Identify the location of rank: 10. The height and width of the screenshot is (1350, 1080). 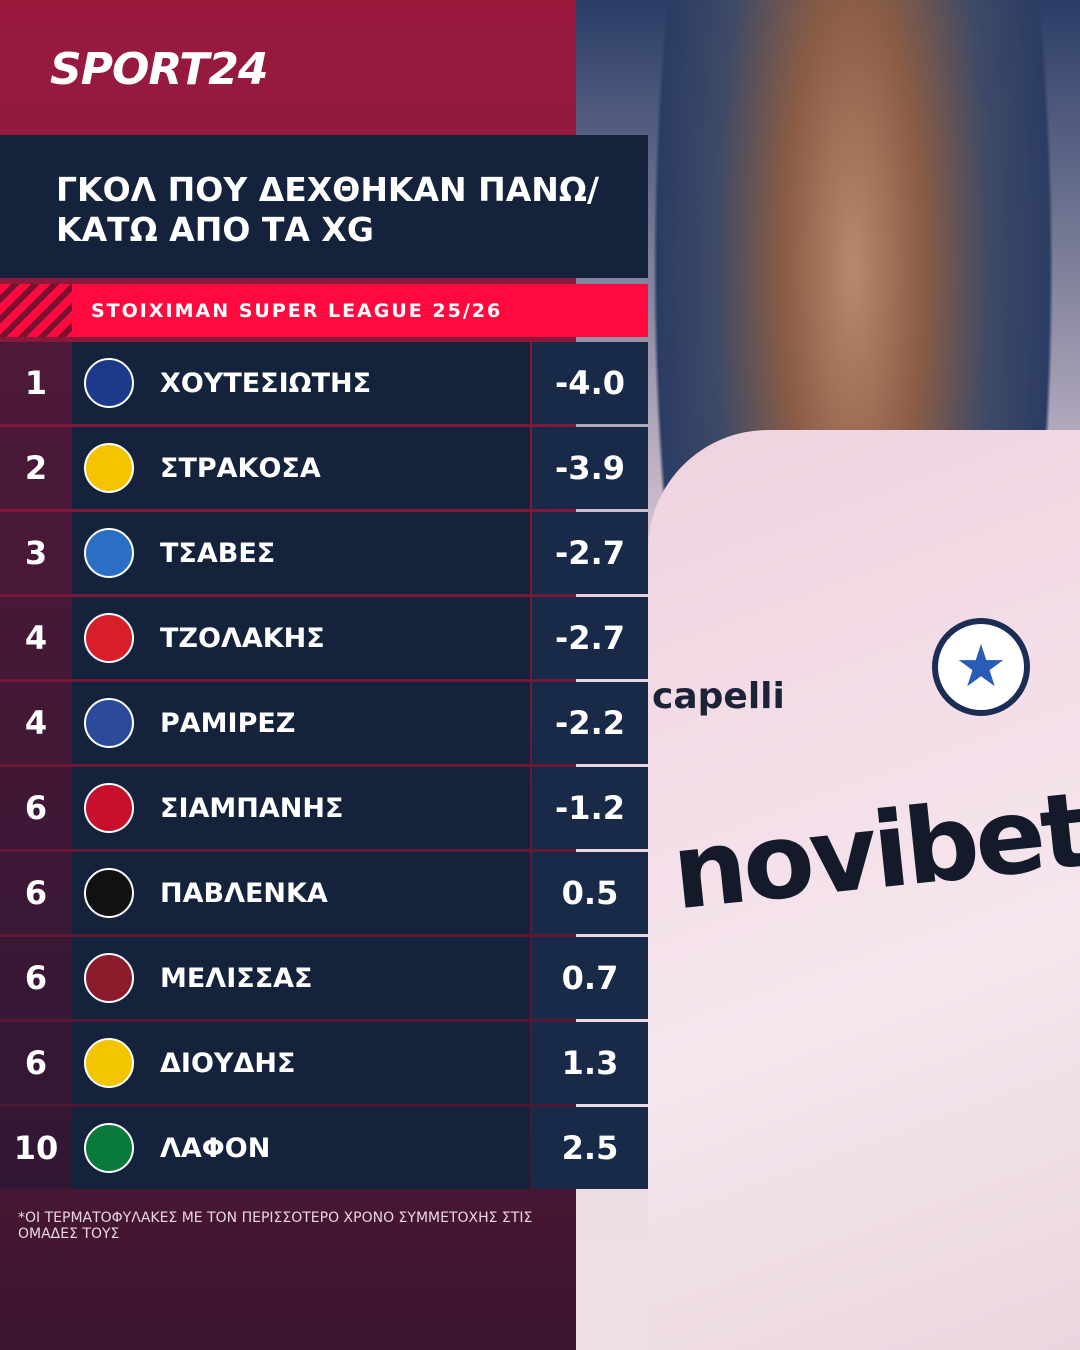
(36, 1148).